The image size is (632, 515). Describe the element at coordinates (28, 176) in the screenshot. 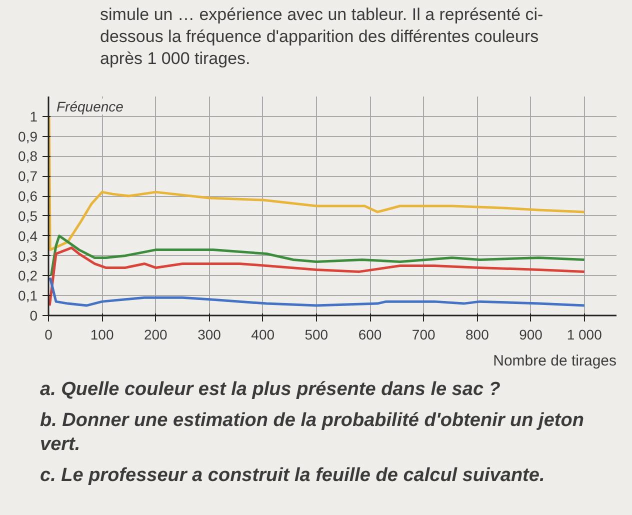

I see `y-tick-label: 0,7` at that location.